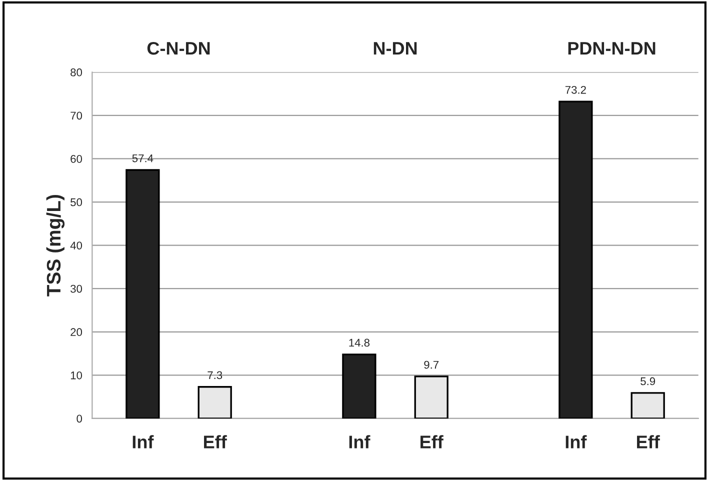 This screenshot has width=709, height=481. What do you see at coordinates (76, 72) in the screenshot?
I see `y-tick-label: 80` at bounding box center [76, 72].